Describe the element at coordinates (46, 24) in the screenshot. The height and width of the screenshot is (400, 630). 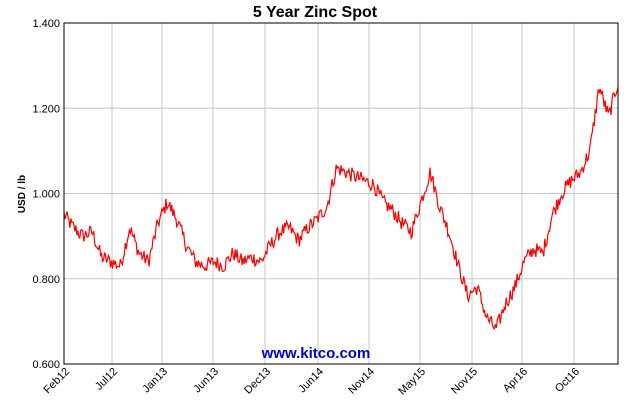
I see `y-tick-label: 1.400` at that location.